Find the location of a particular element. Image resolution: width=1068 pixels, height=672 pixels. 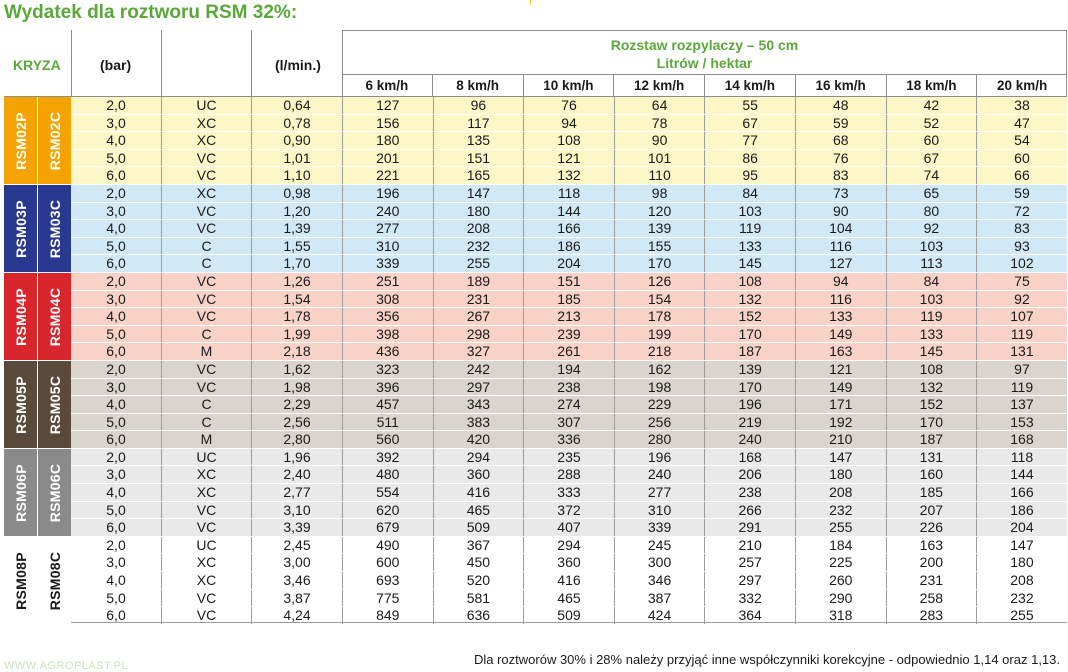

rate-cell: 101 is located at coordinates (659, 158).